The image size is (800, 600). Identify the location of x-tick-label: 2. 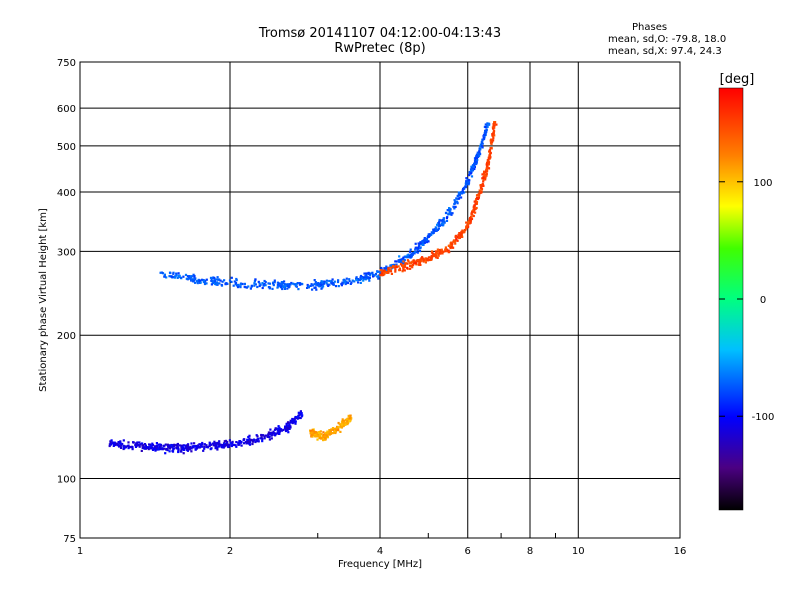
(230, 551).